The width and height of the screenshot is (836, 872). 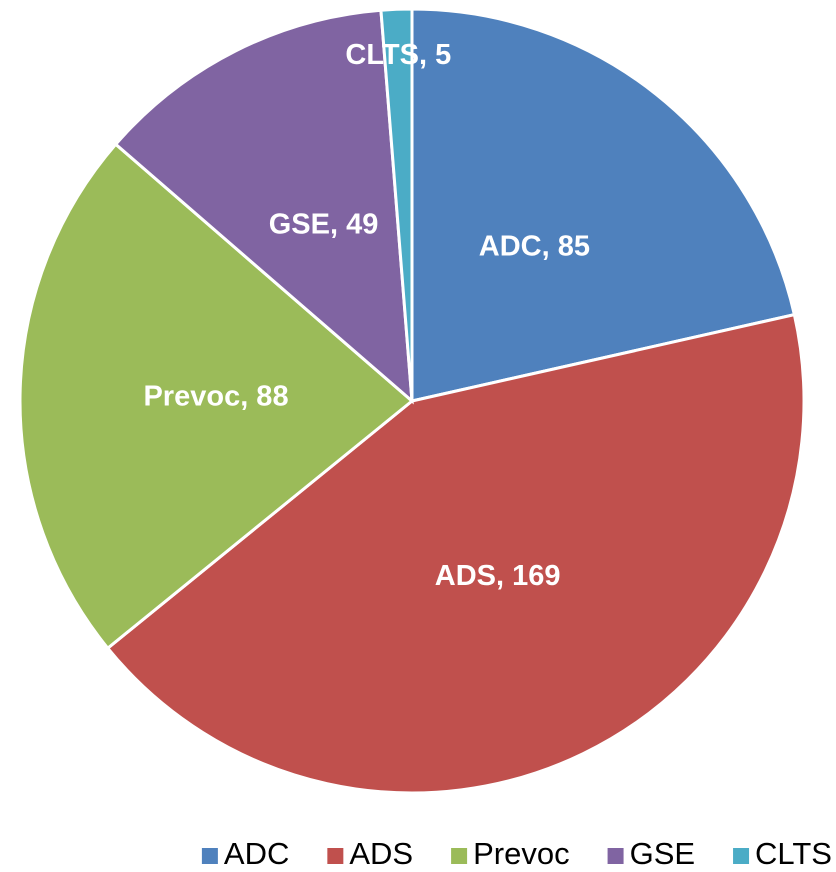 What do you see at coordinates (324, 225) in the screenshot?
I see `data-label: GSE, 49` at bounding box center [324, 225].